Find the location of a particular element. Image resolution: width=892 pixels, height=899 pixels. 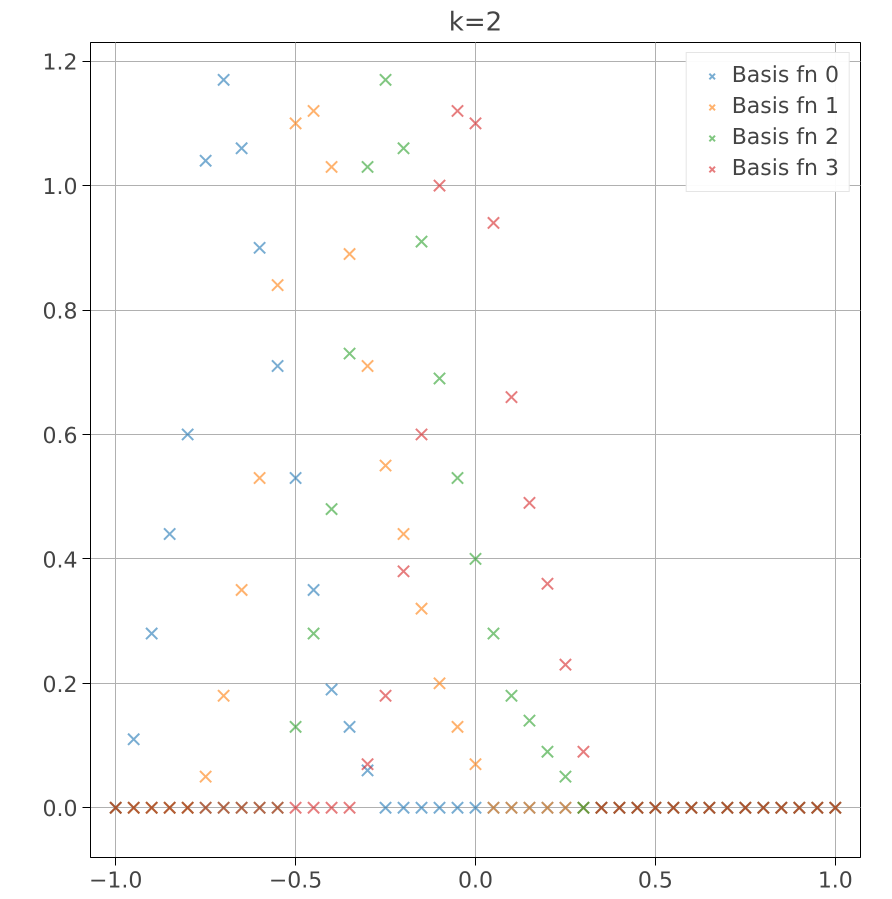

x-tick-label: 1.0 is located at coordinates (835, 881).